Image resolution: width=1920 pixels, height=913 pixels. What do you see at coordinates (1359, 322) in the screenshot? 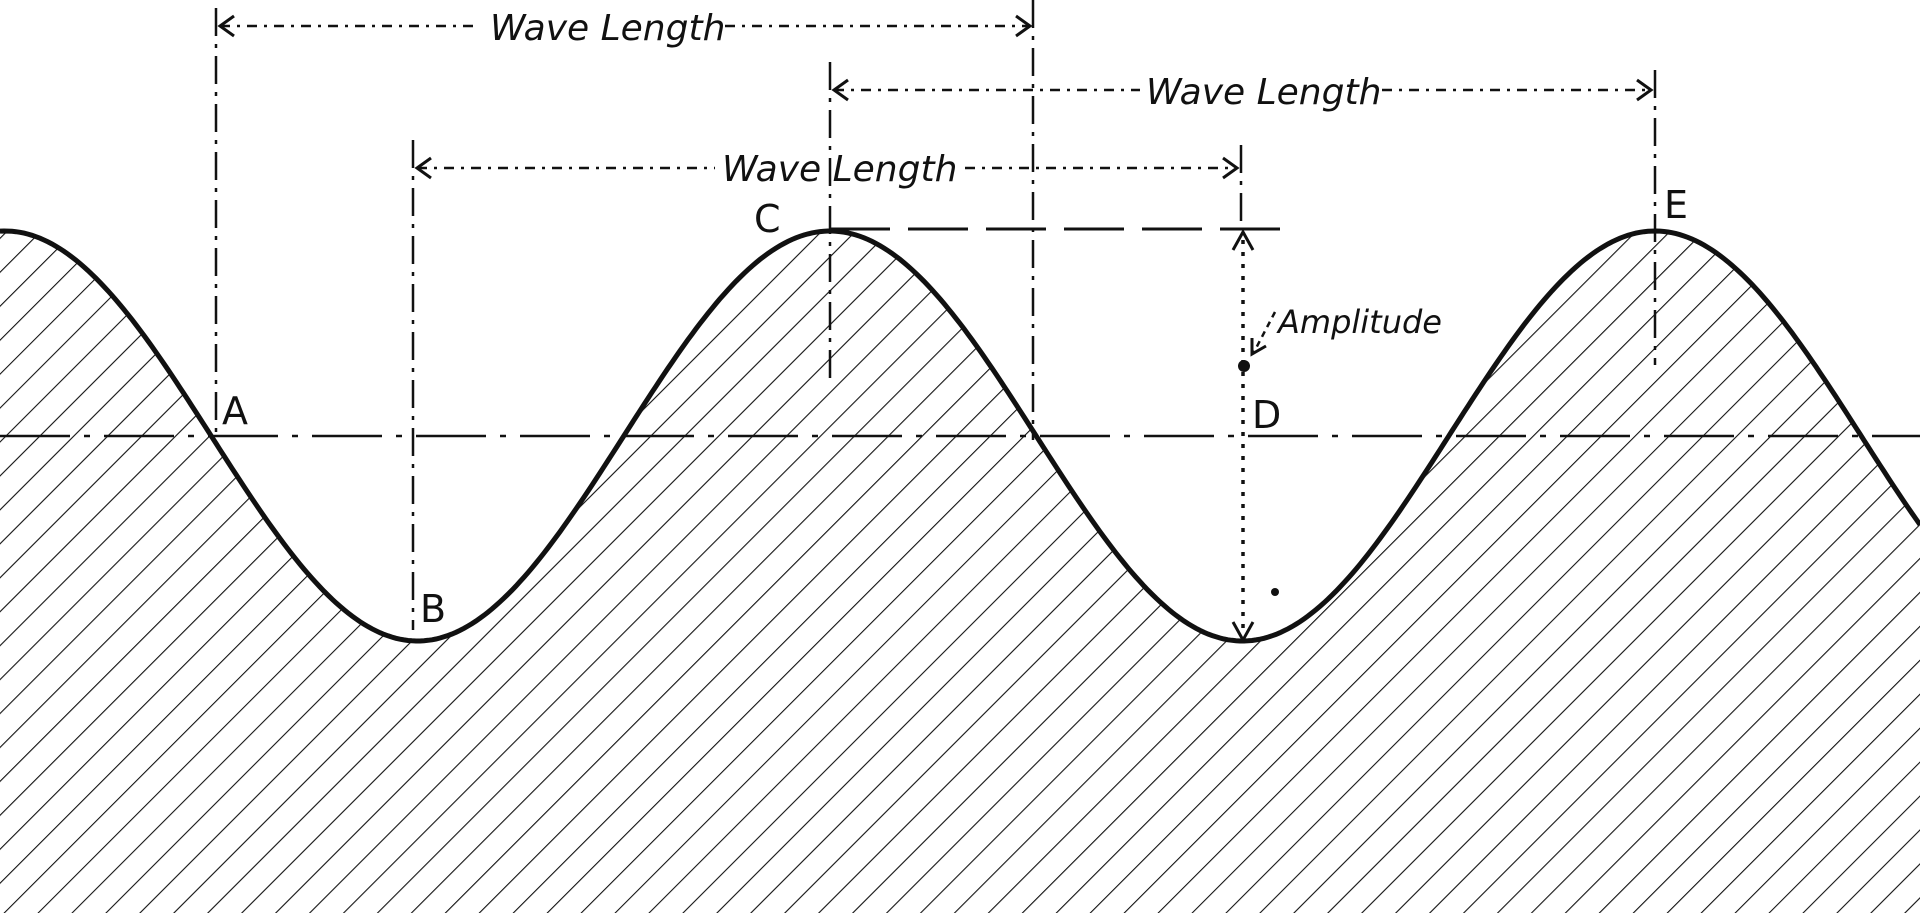
I see `amplitude-label: Amplitude` at bounding box center [1359, 322].